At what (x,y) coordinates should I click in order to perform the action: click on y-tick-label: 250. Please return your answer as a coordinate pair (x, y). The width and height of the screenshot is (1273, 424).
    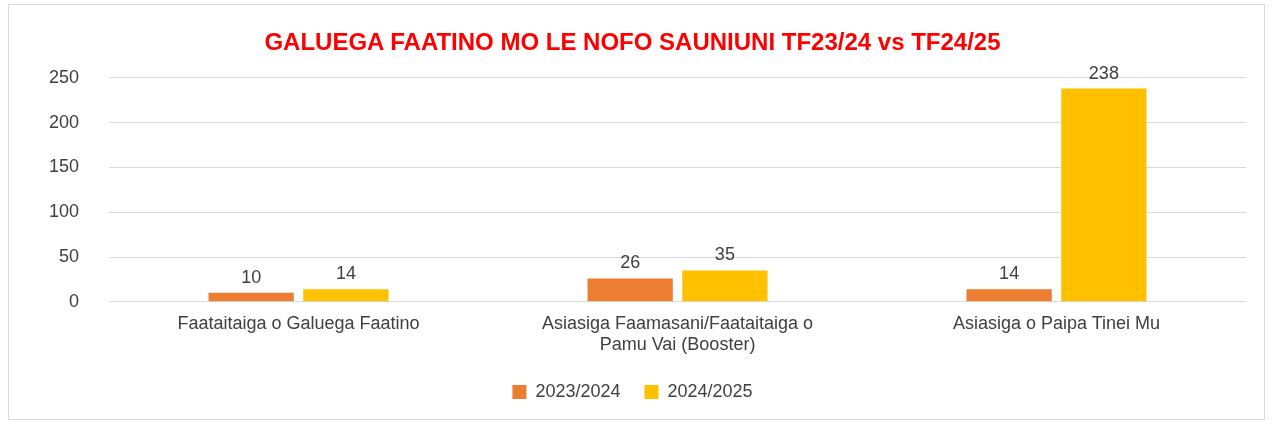
    Looking at the image, I should click on (64, 76).